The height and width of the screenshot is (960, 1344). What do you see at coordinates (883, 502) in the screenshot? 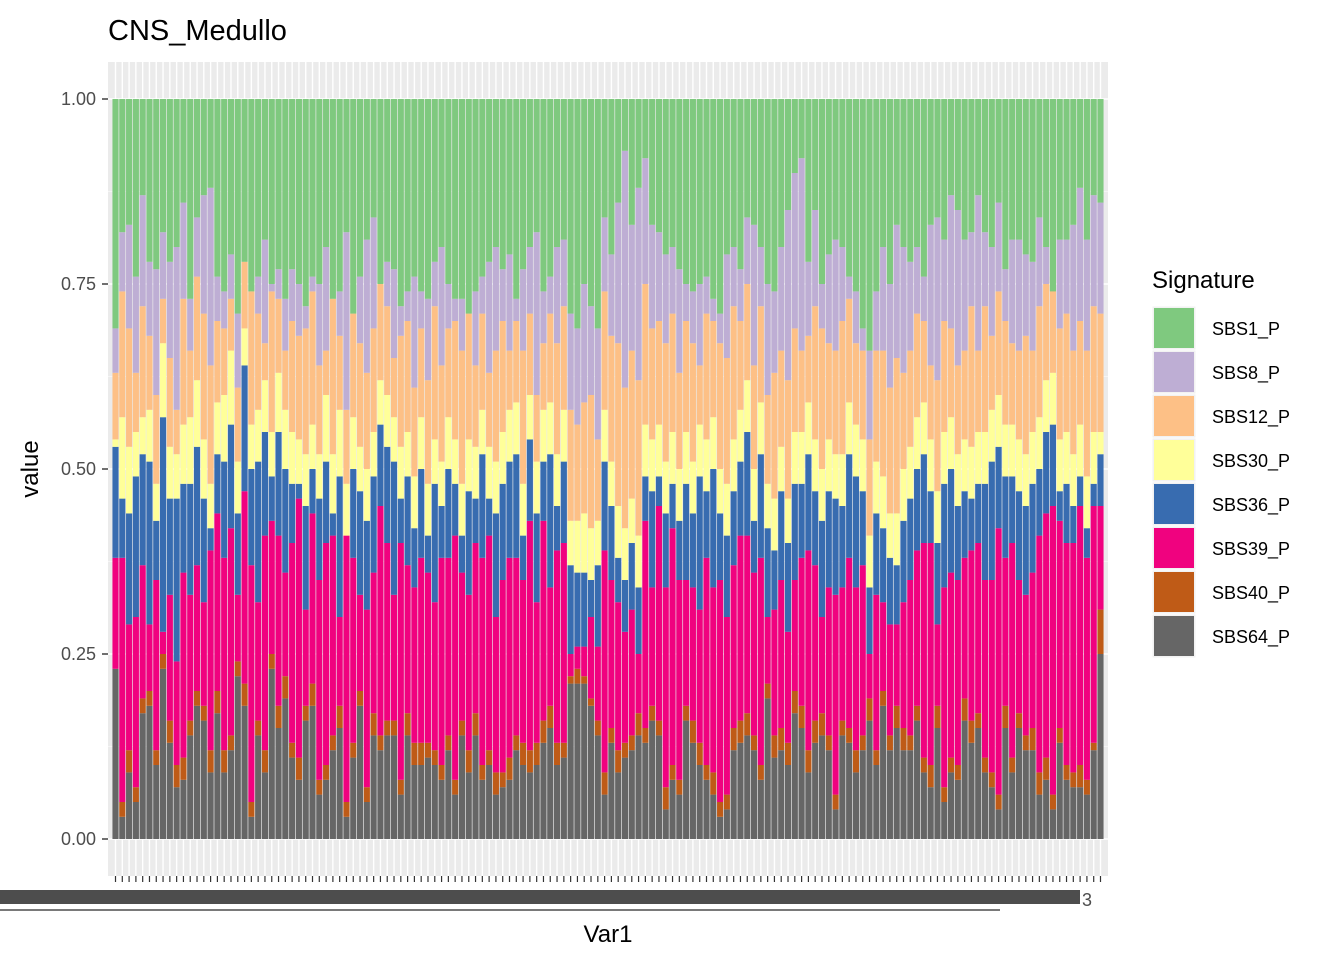
I see `bar-113-SBS30_P` at bounding box center [883, 502].